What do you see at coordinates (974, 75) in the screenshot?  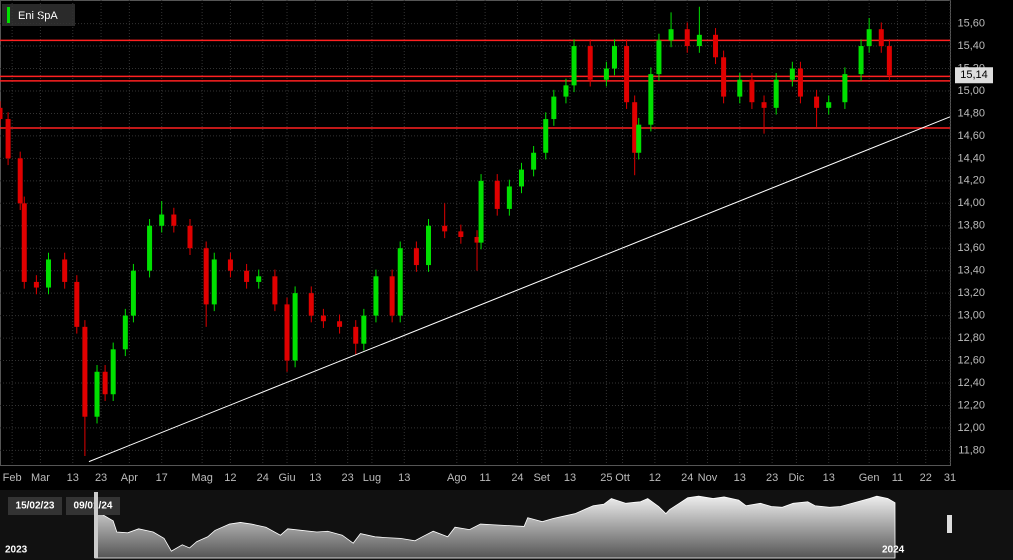 I see `last-price-box` at bounding box center [974, 75].